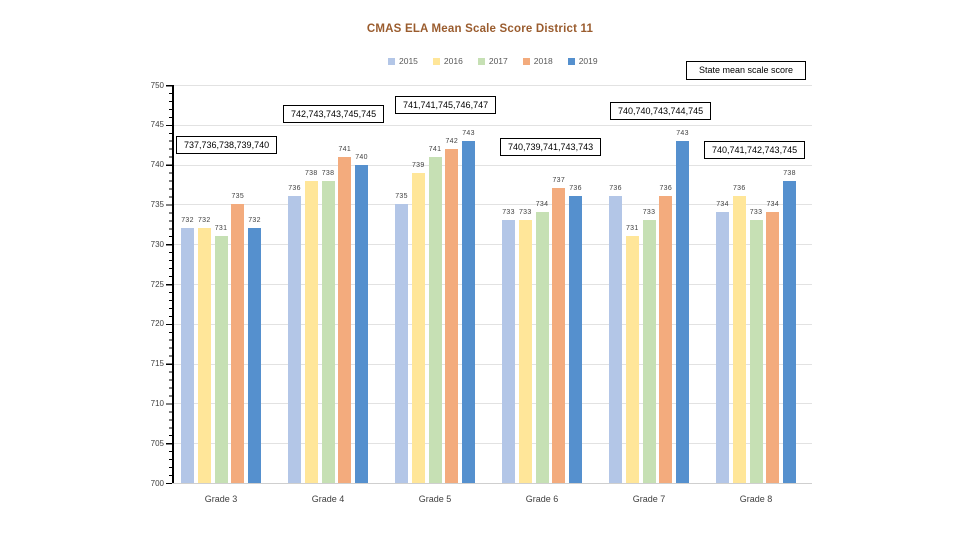 Image resolution: width=960 pixels, height=540 pixels. I want to click on state-mean-callout-grade7: 740,740,743,744,745, so click(661, 111).